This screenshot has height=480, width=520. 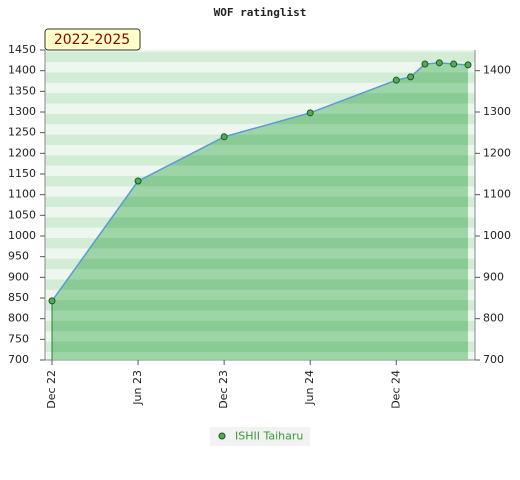 What do you see at coordinates (18, 276) in the screenshot?
I see `y-tick-label: 900` at bounding box center [18, 276].